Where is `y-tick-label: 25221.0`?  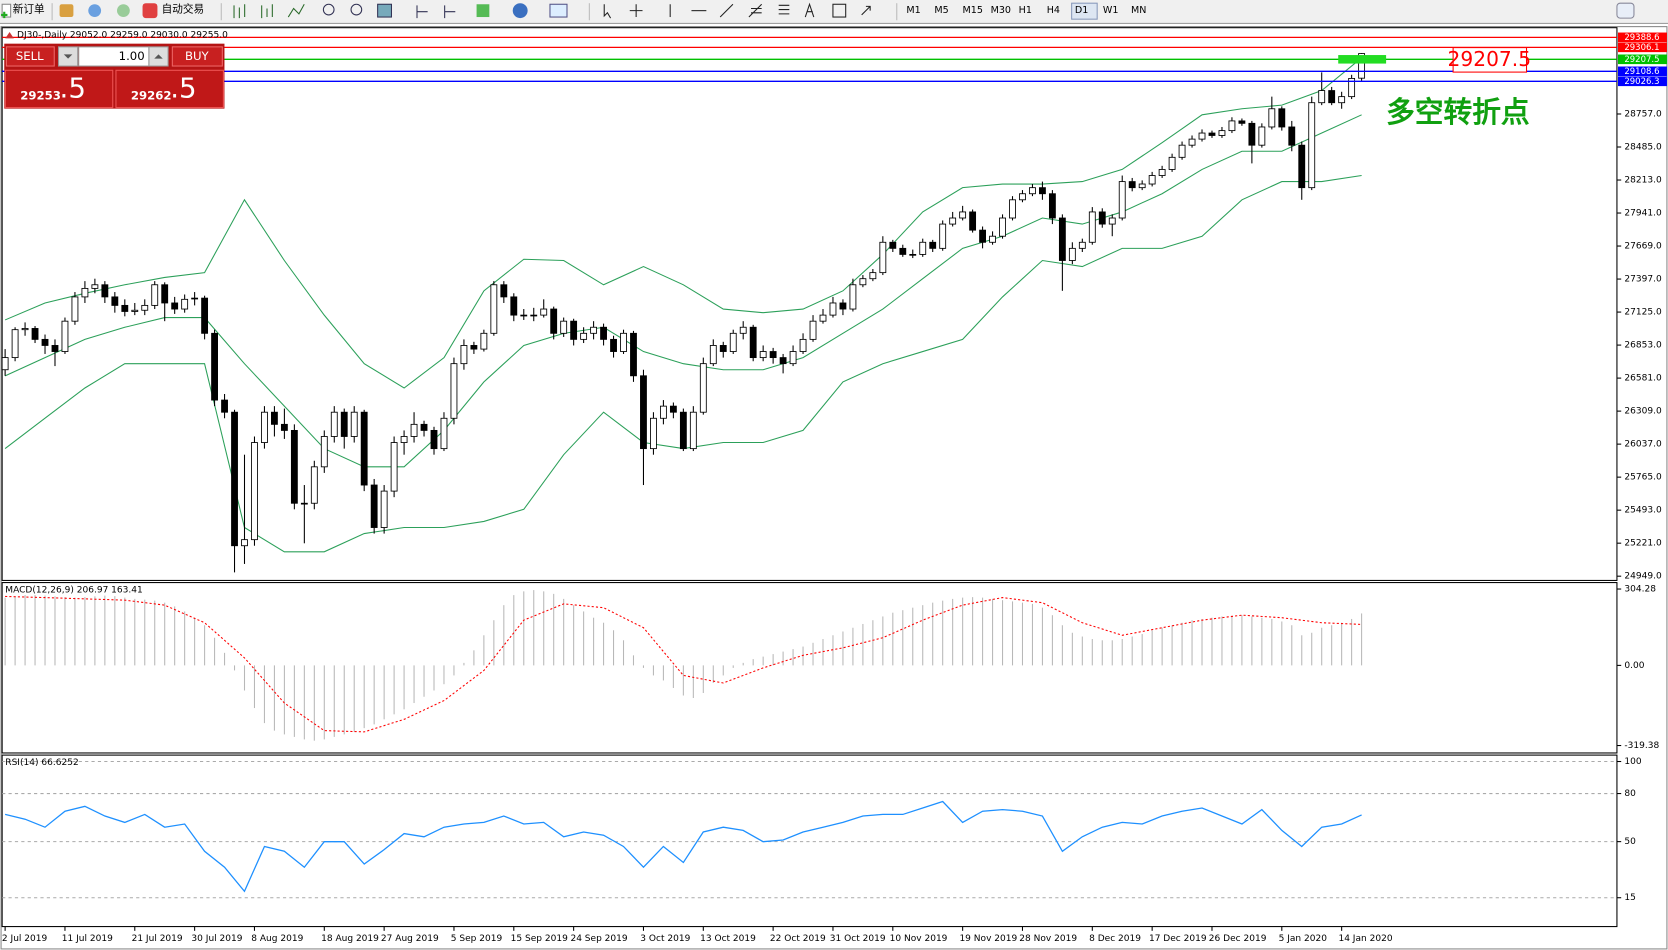 y-tick-label: 25221.0 is located at coordinates (1643, 544).